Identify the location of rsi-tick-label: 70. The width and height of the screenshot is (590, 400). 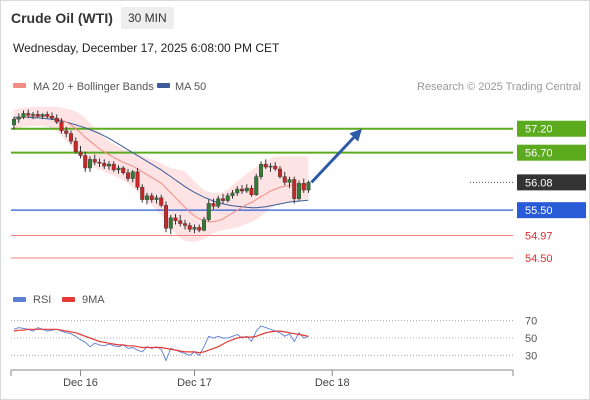
(531, 322).